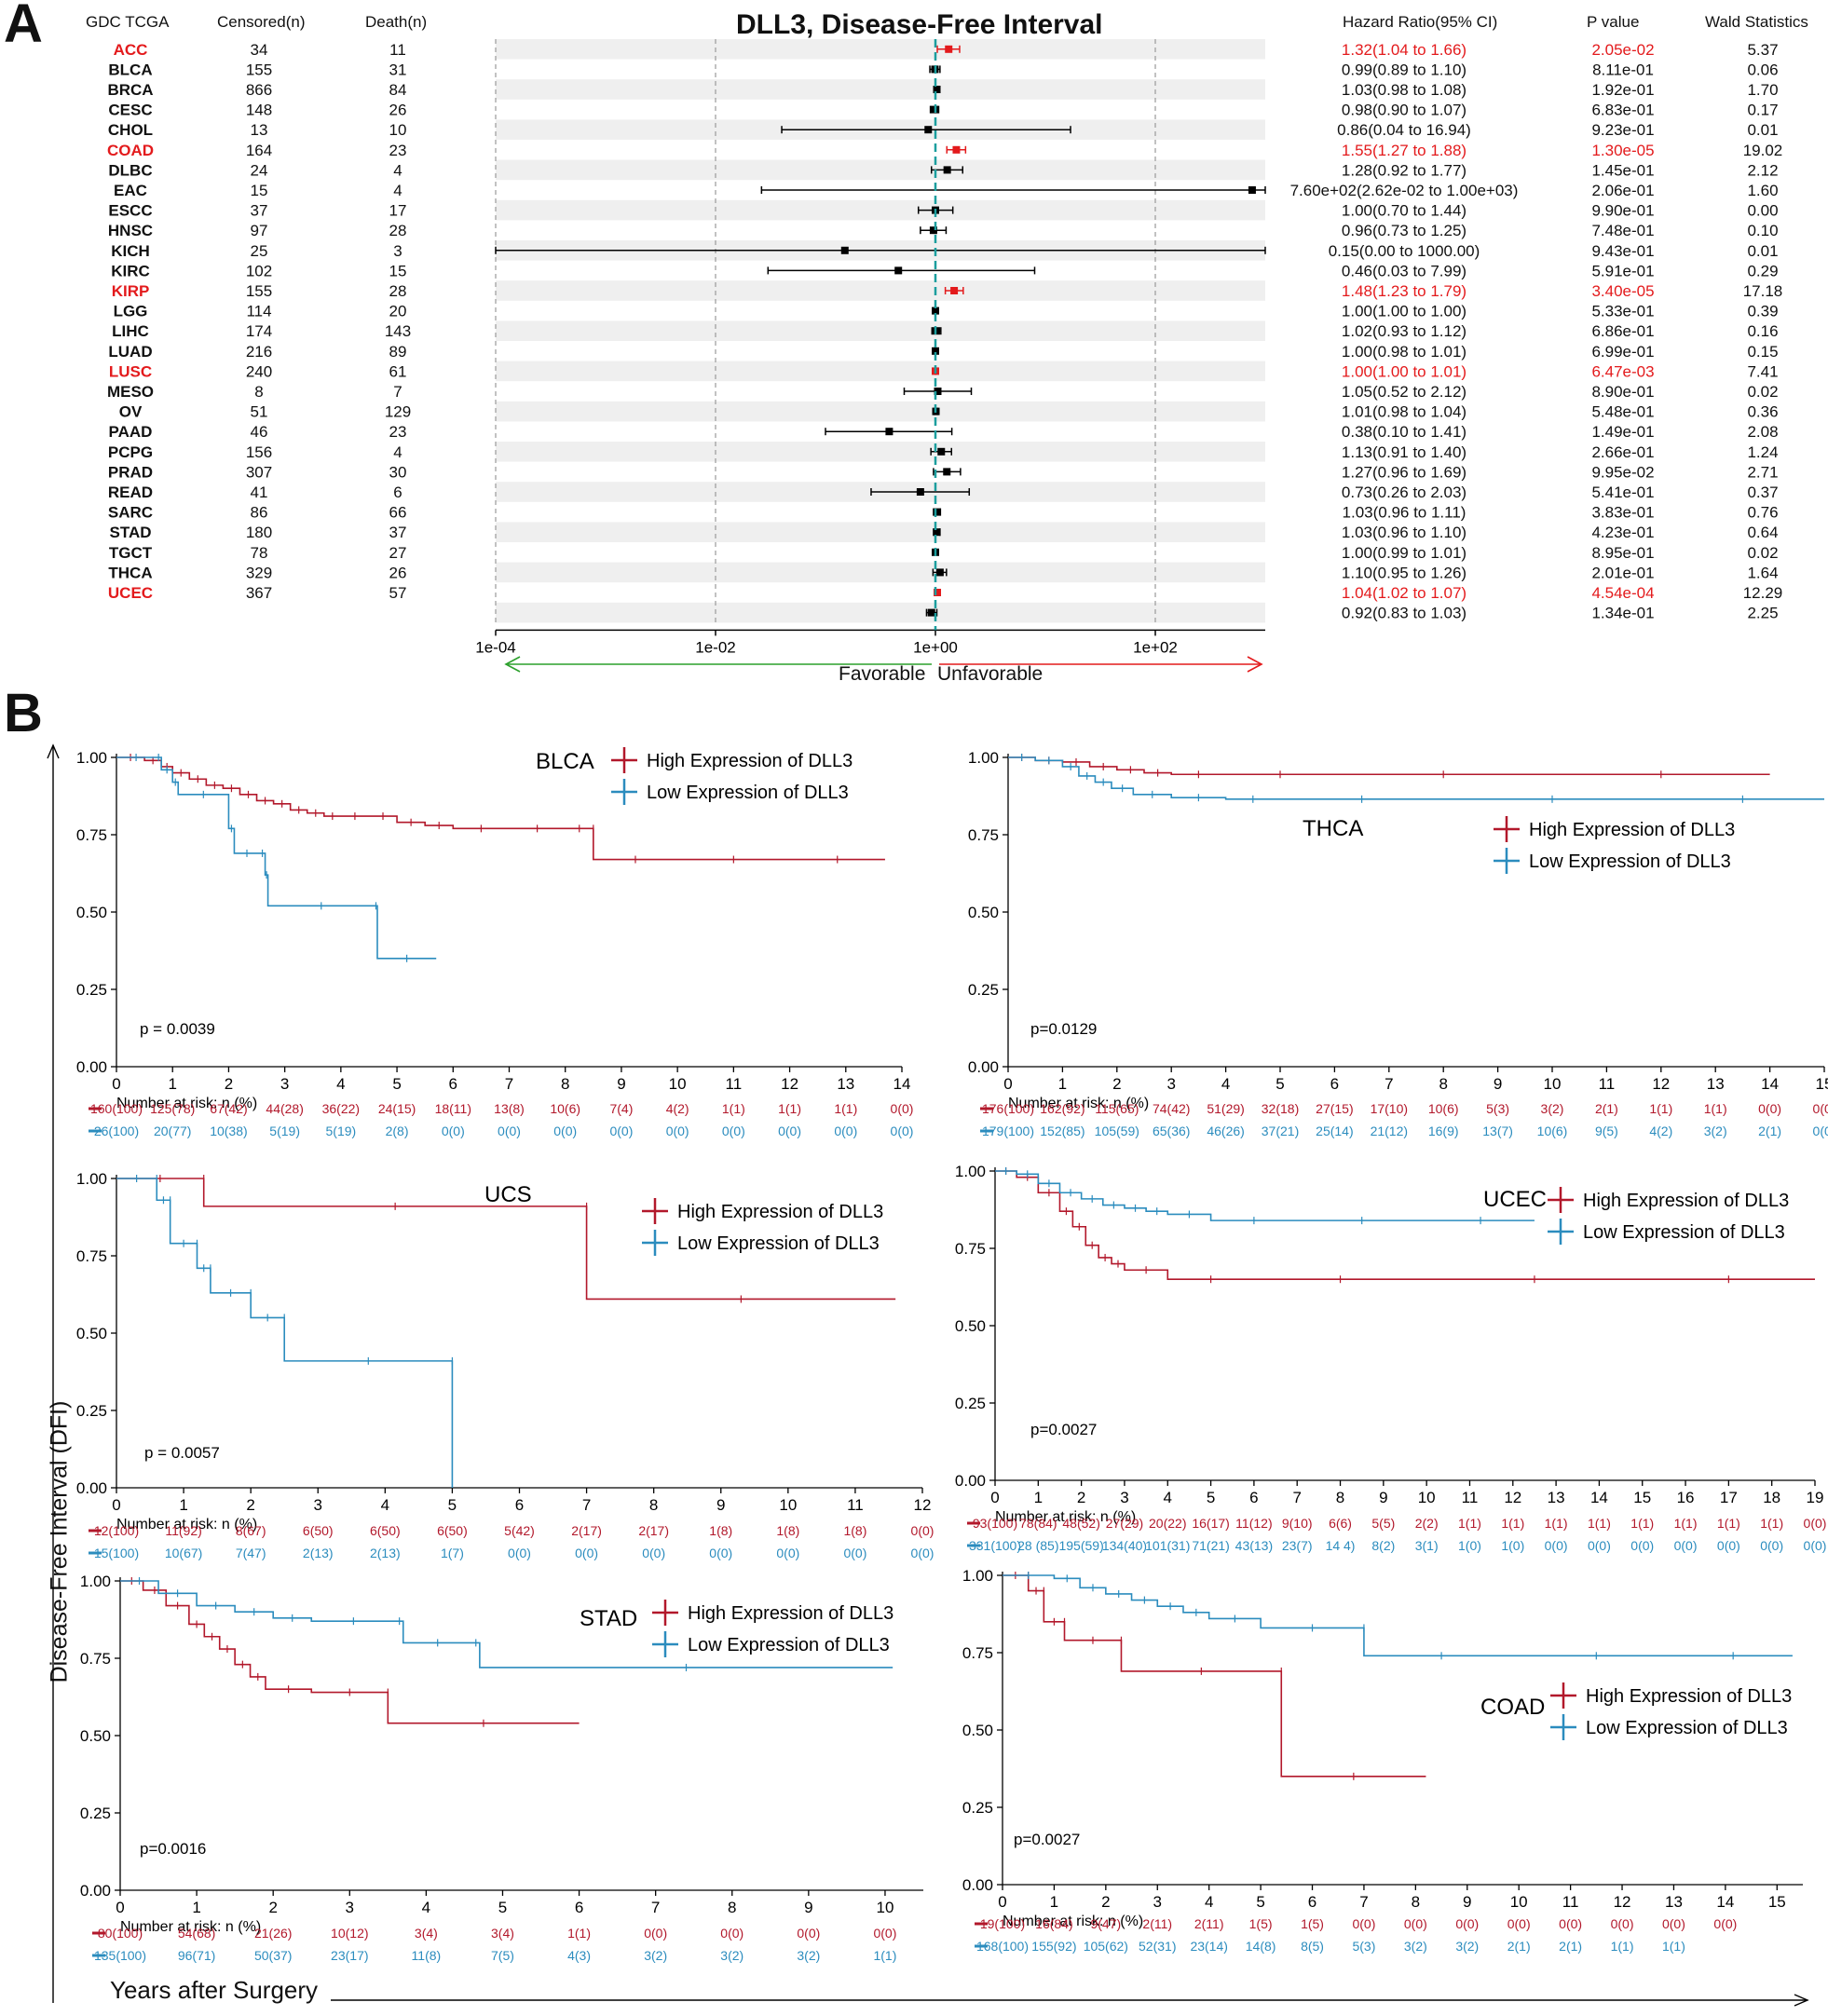  What do you see at coordinates (398, 412) in the screenshot?
I see `forest-death-value: 129` at bounding box center [398, 412].